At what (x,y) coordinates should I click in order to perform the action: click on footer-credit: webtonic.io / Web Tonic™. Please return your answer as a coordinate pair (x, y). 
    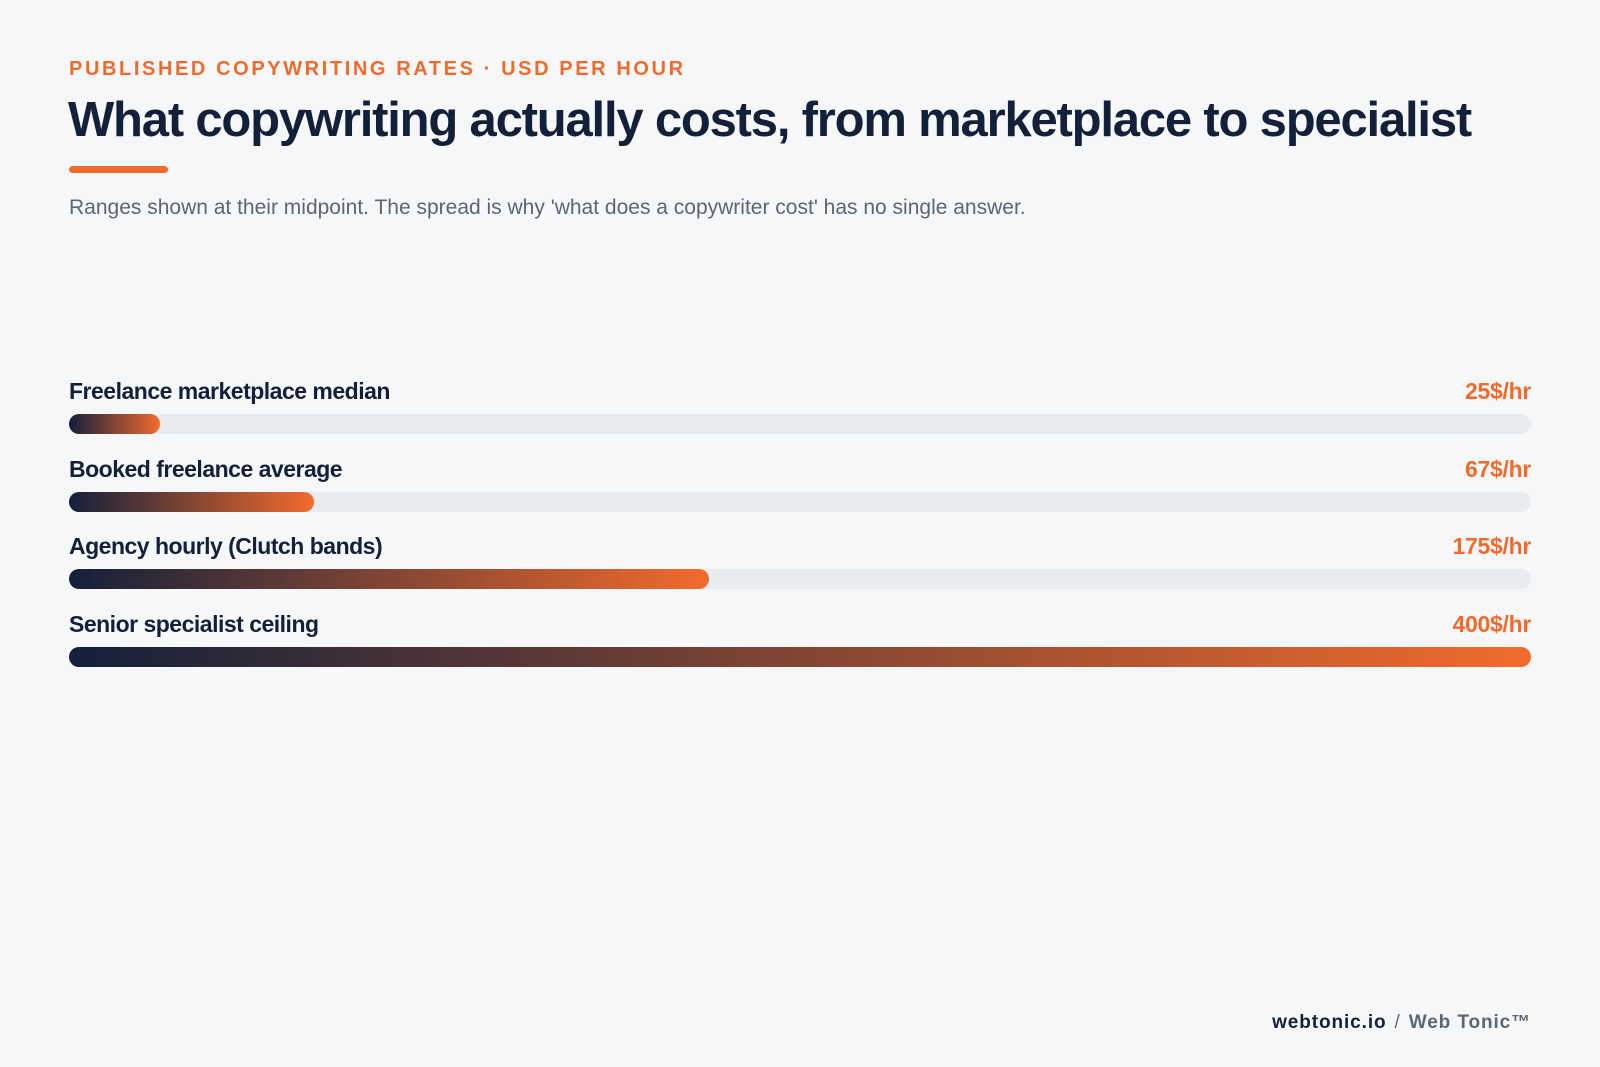
    Looking at the image, I should click on (1401, 1023).